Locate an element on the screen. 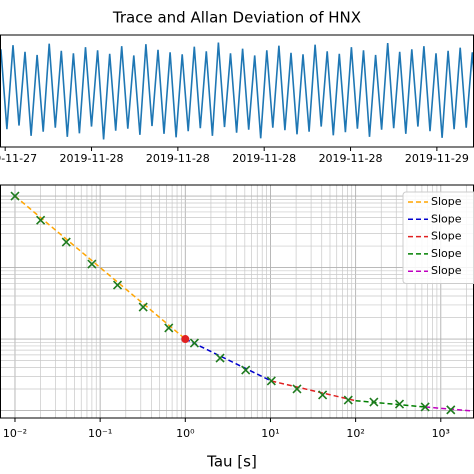  x-tick-label: 2019-11-29 is located at coordinates (437, 158).